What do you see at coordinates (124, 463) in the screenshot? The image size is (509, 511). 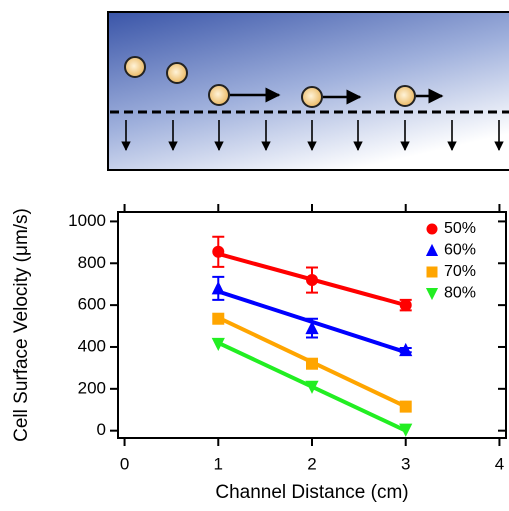 I see `x-tick-label: 0` at bounding box center [124, 463].